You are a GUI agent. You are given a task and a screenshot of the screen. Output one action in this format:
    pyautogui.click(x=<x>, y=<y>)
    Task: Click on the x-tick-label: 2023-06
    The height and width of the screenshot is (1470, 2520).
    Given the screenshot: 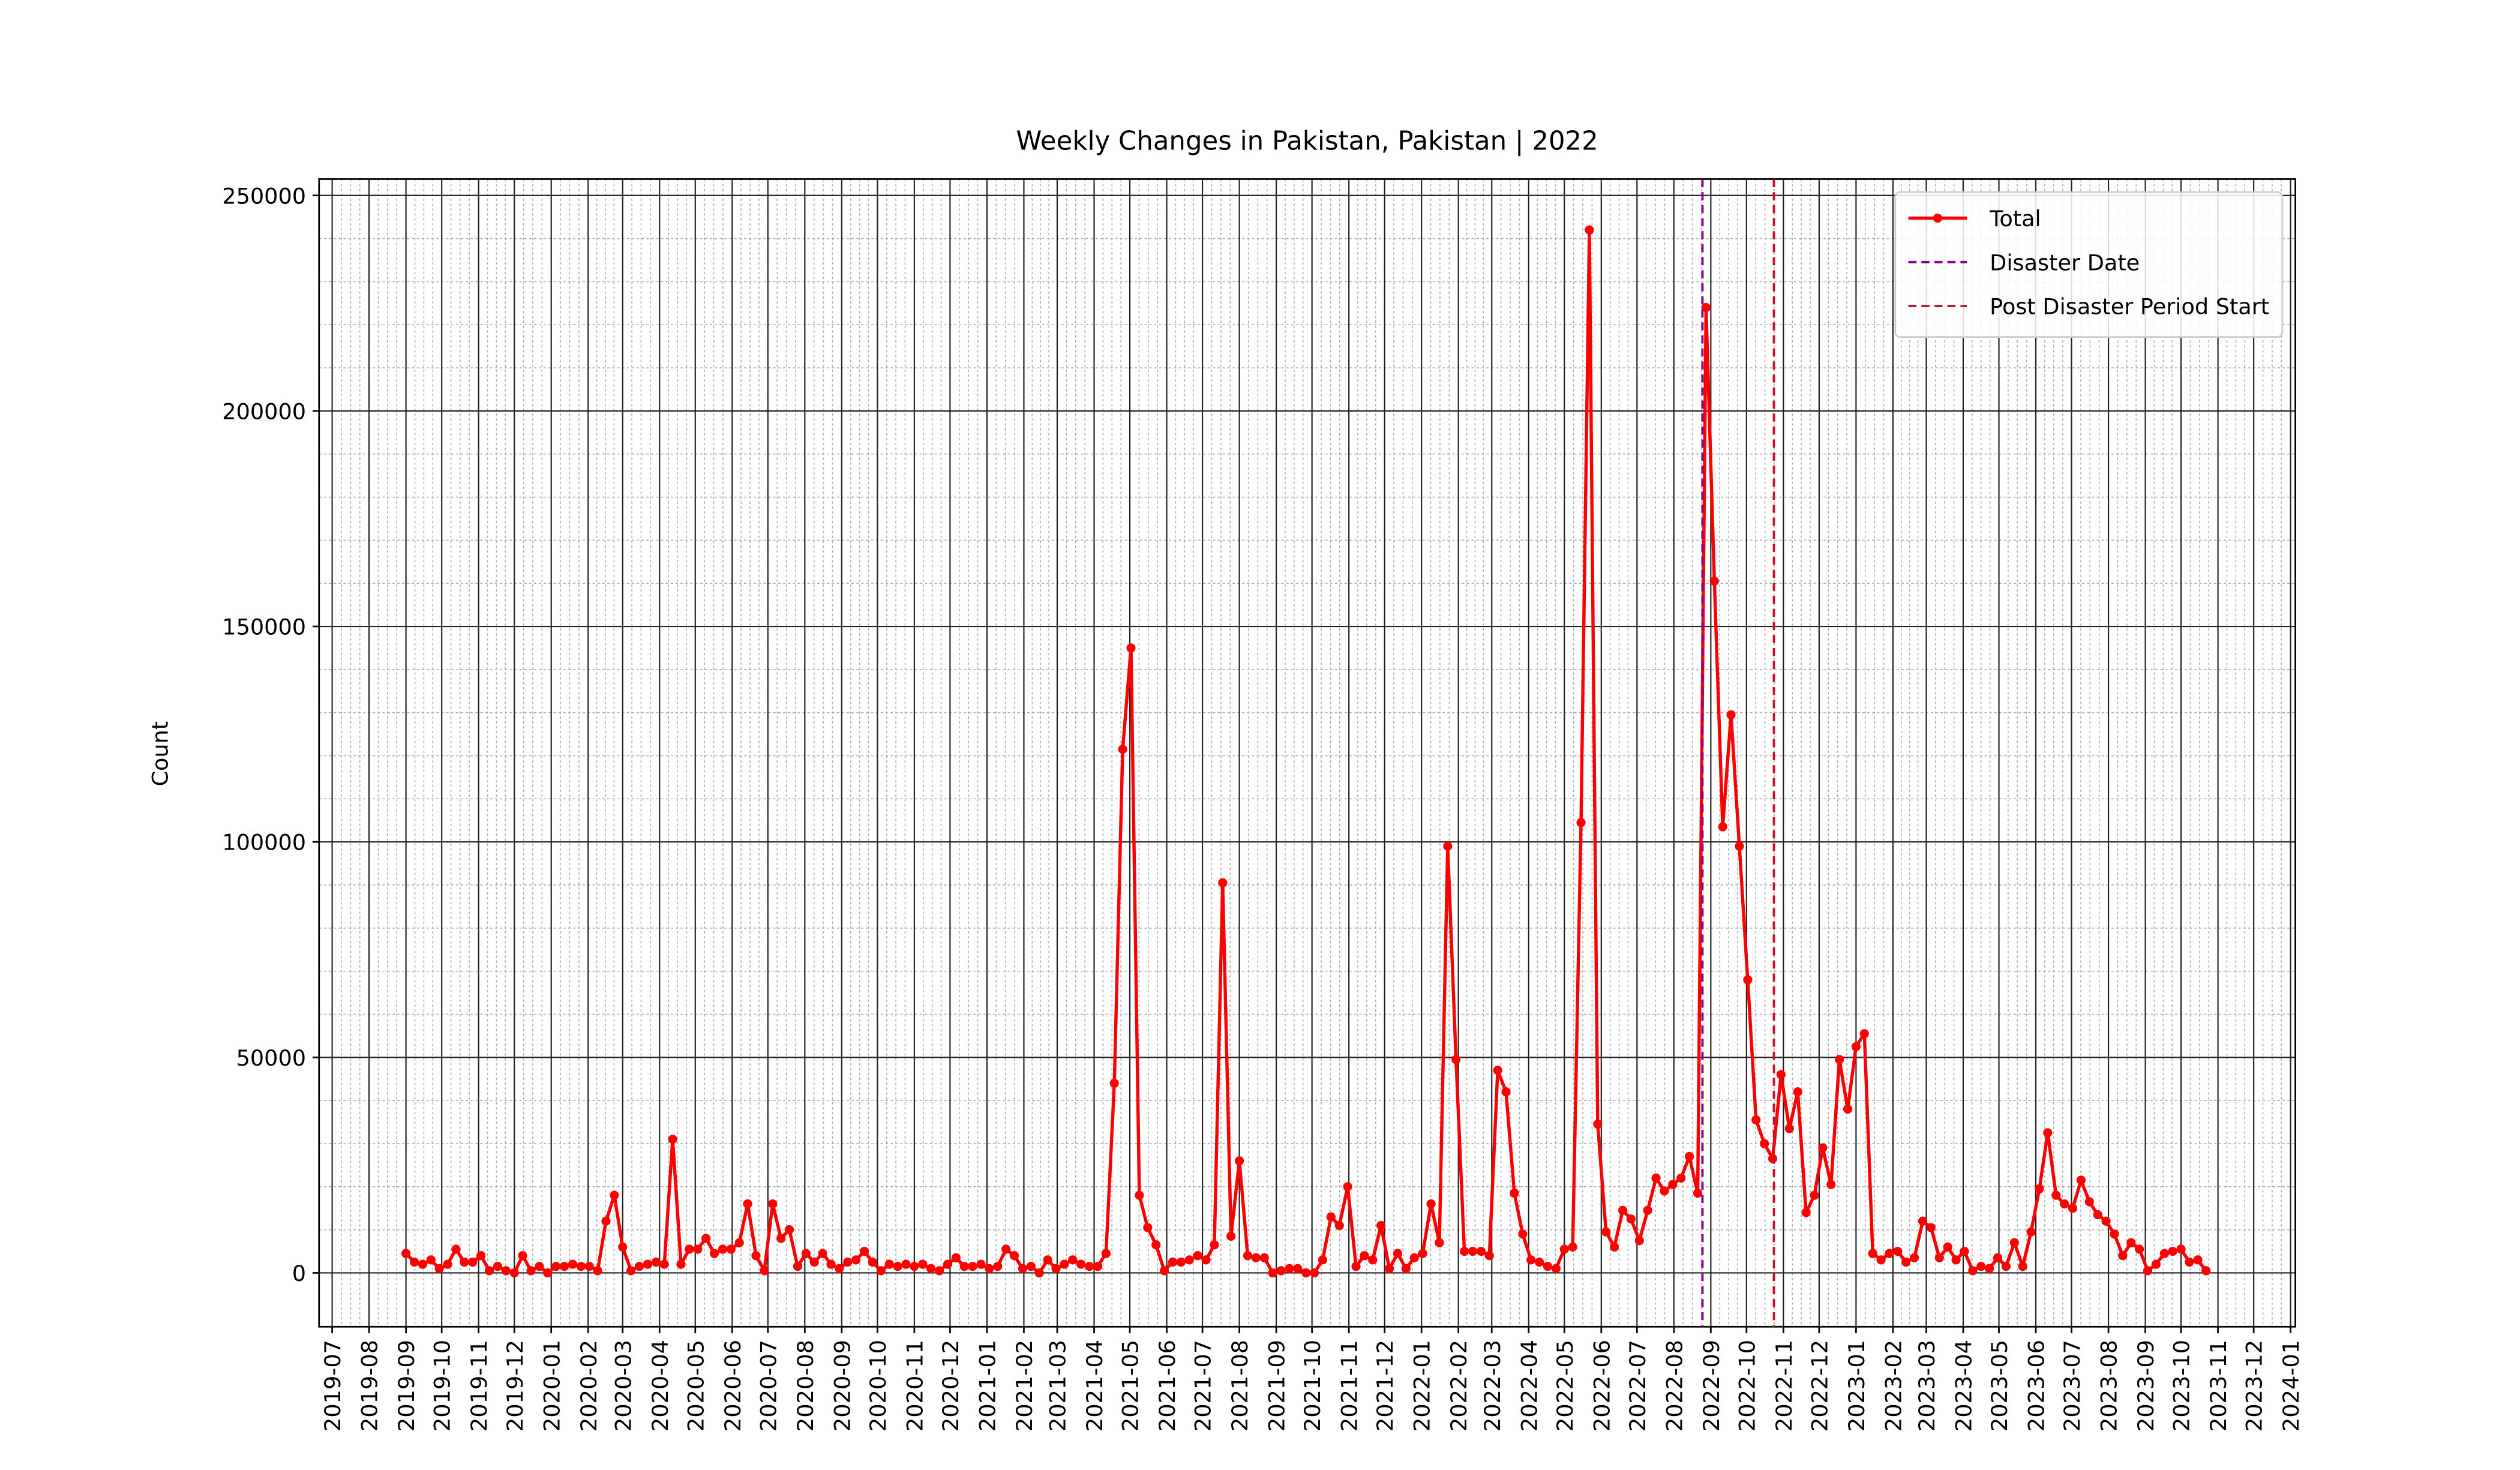 What is the action you would take?
    pyautogui.click(x=2037, y=1386)
    